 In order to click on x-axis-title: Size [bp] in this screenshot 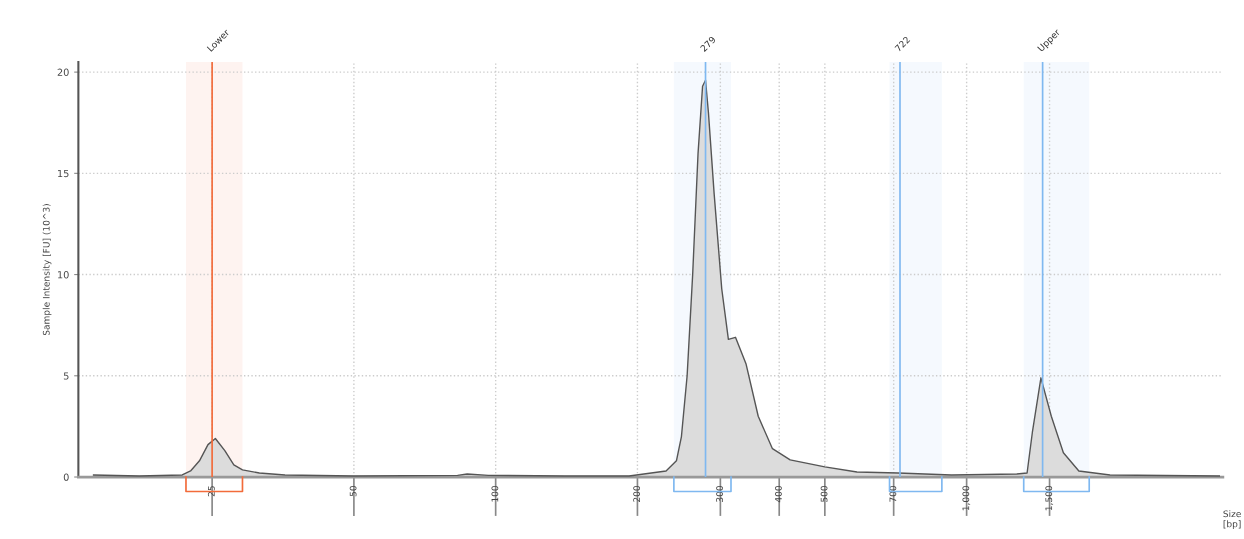, I will do `click(1232, 520)`.